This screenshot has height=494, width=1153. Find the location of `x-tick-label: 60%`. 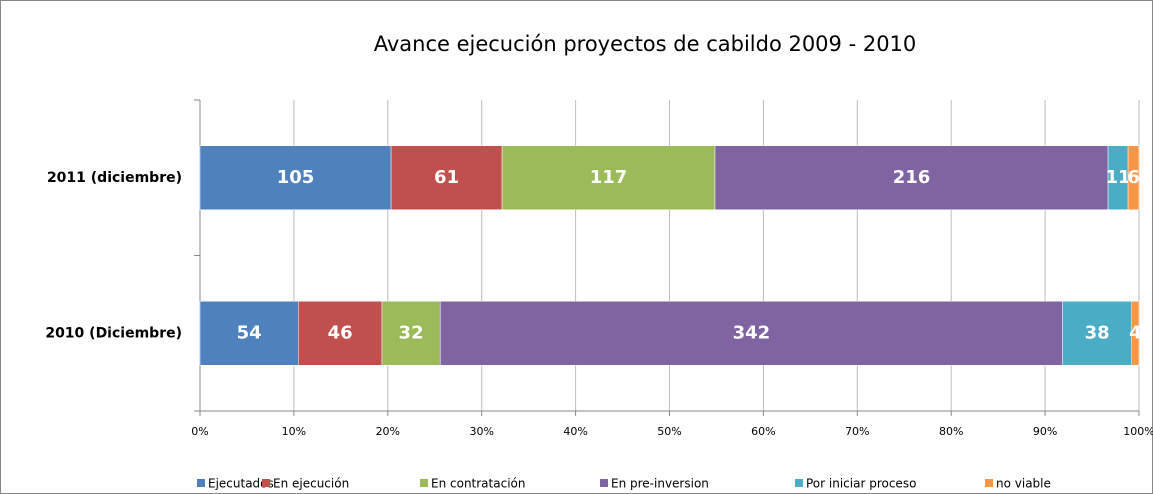

x-tick-label: 60% is located at coordinates (763, 431).